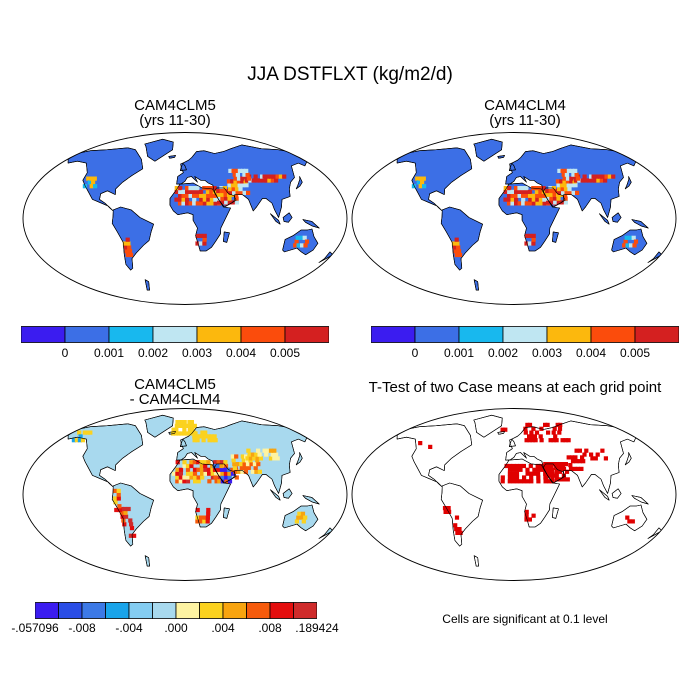 The image size is (700, 700). Describe the element at coordinates (175, 120) in the screenshot. I see `panel-subtitle-line: (yrs 11-30)` at that location.